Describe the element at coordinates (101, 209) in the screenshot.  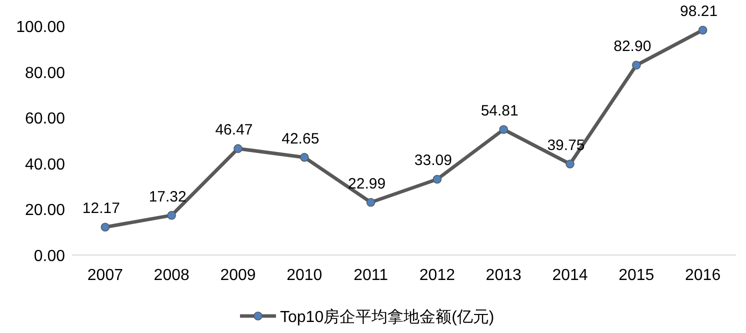
I see `data-label: 12.17` at that location.